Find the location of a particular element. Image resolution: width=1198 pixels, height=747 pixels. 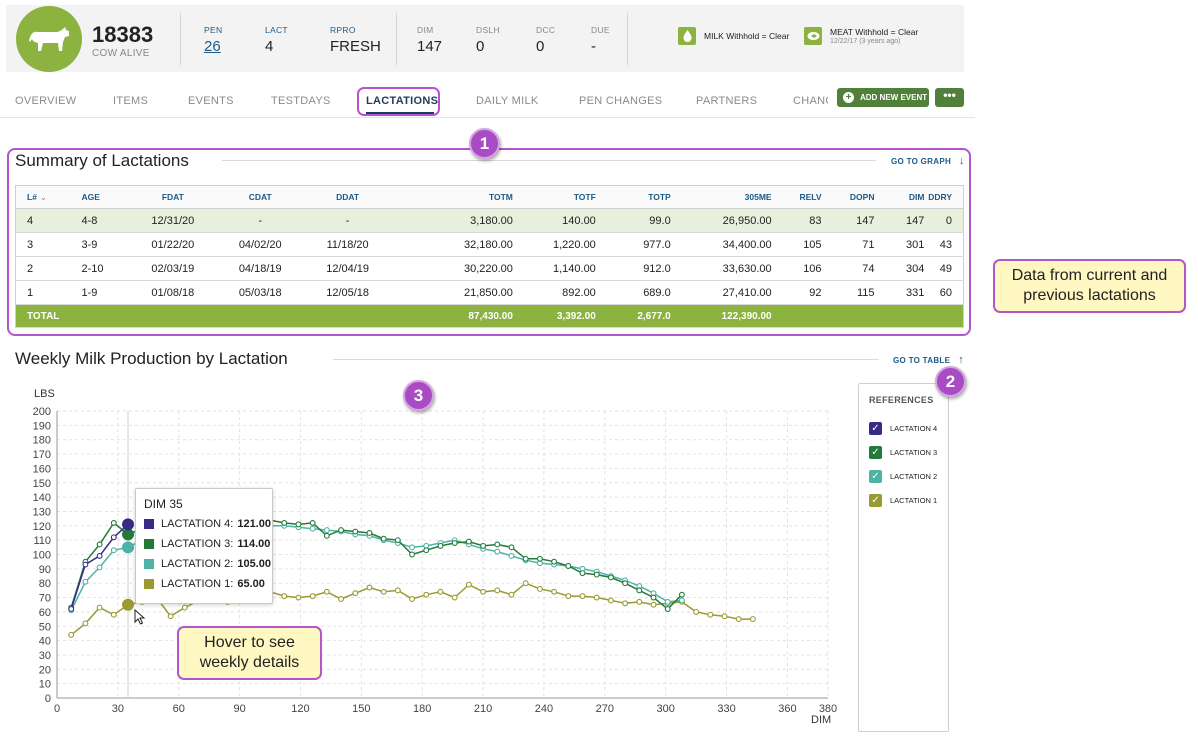

y-tick-label: 120 is located at coordinates (42, 527).